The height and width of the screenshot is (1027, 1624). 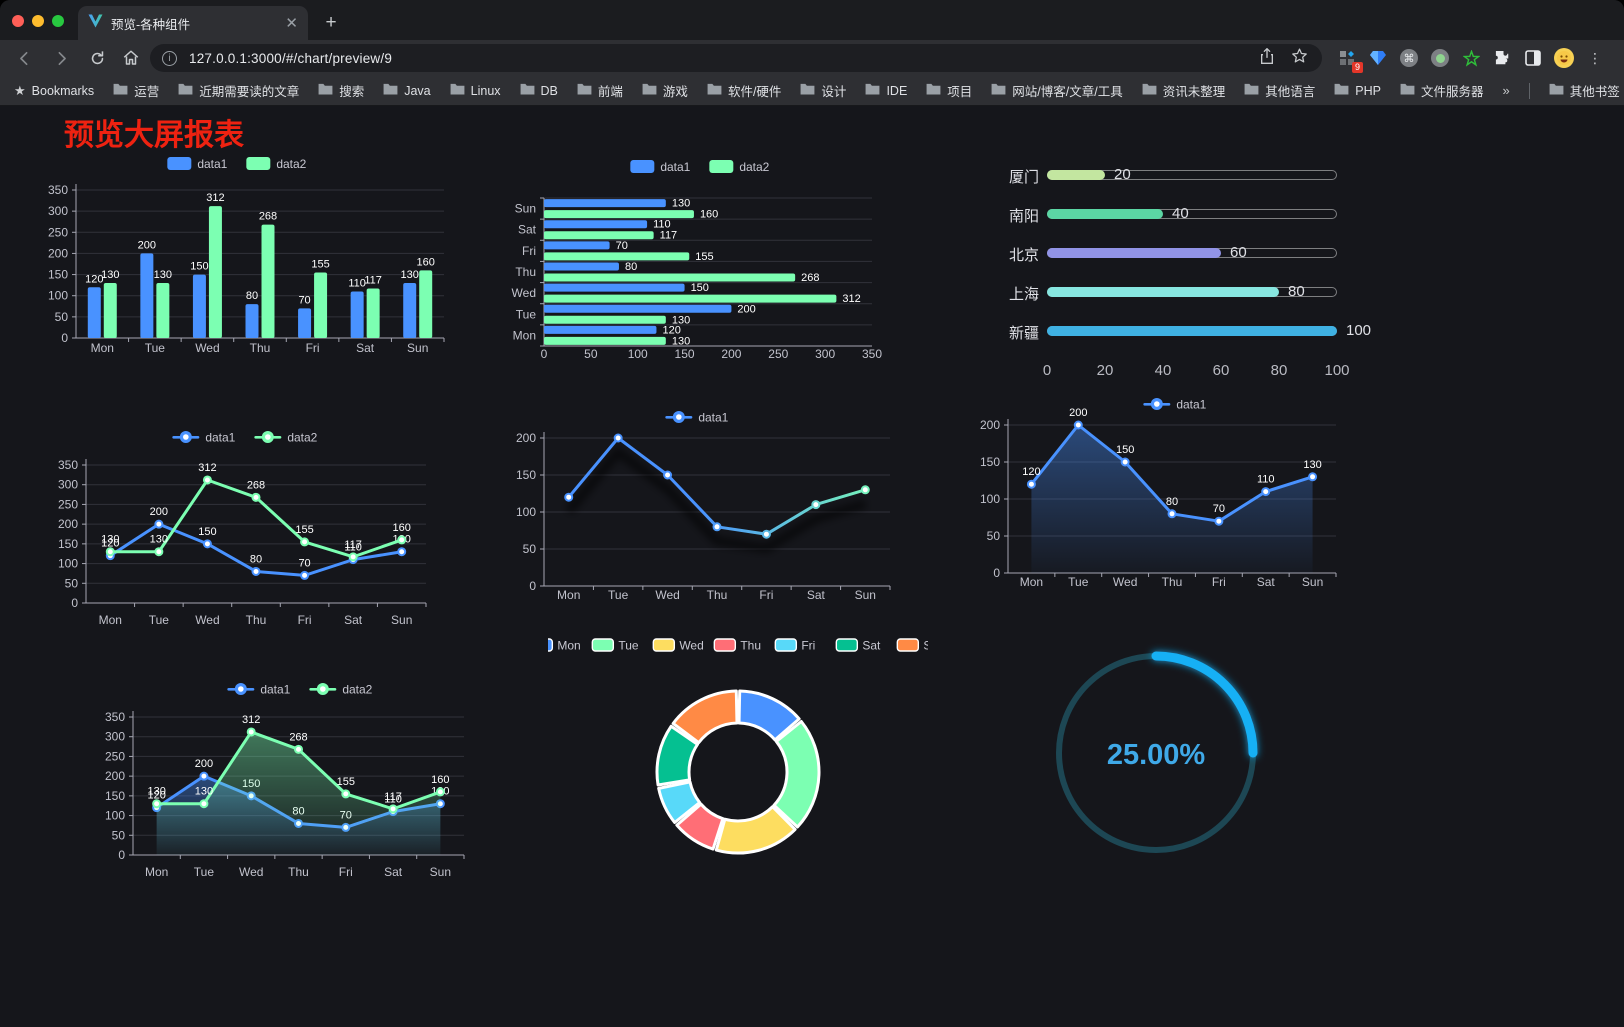 I want to click on legend: Mon Tue Wed Thu Fri Sat Sun, so click(x=737, y=645).